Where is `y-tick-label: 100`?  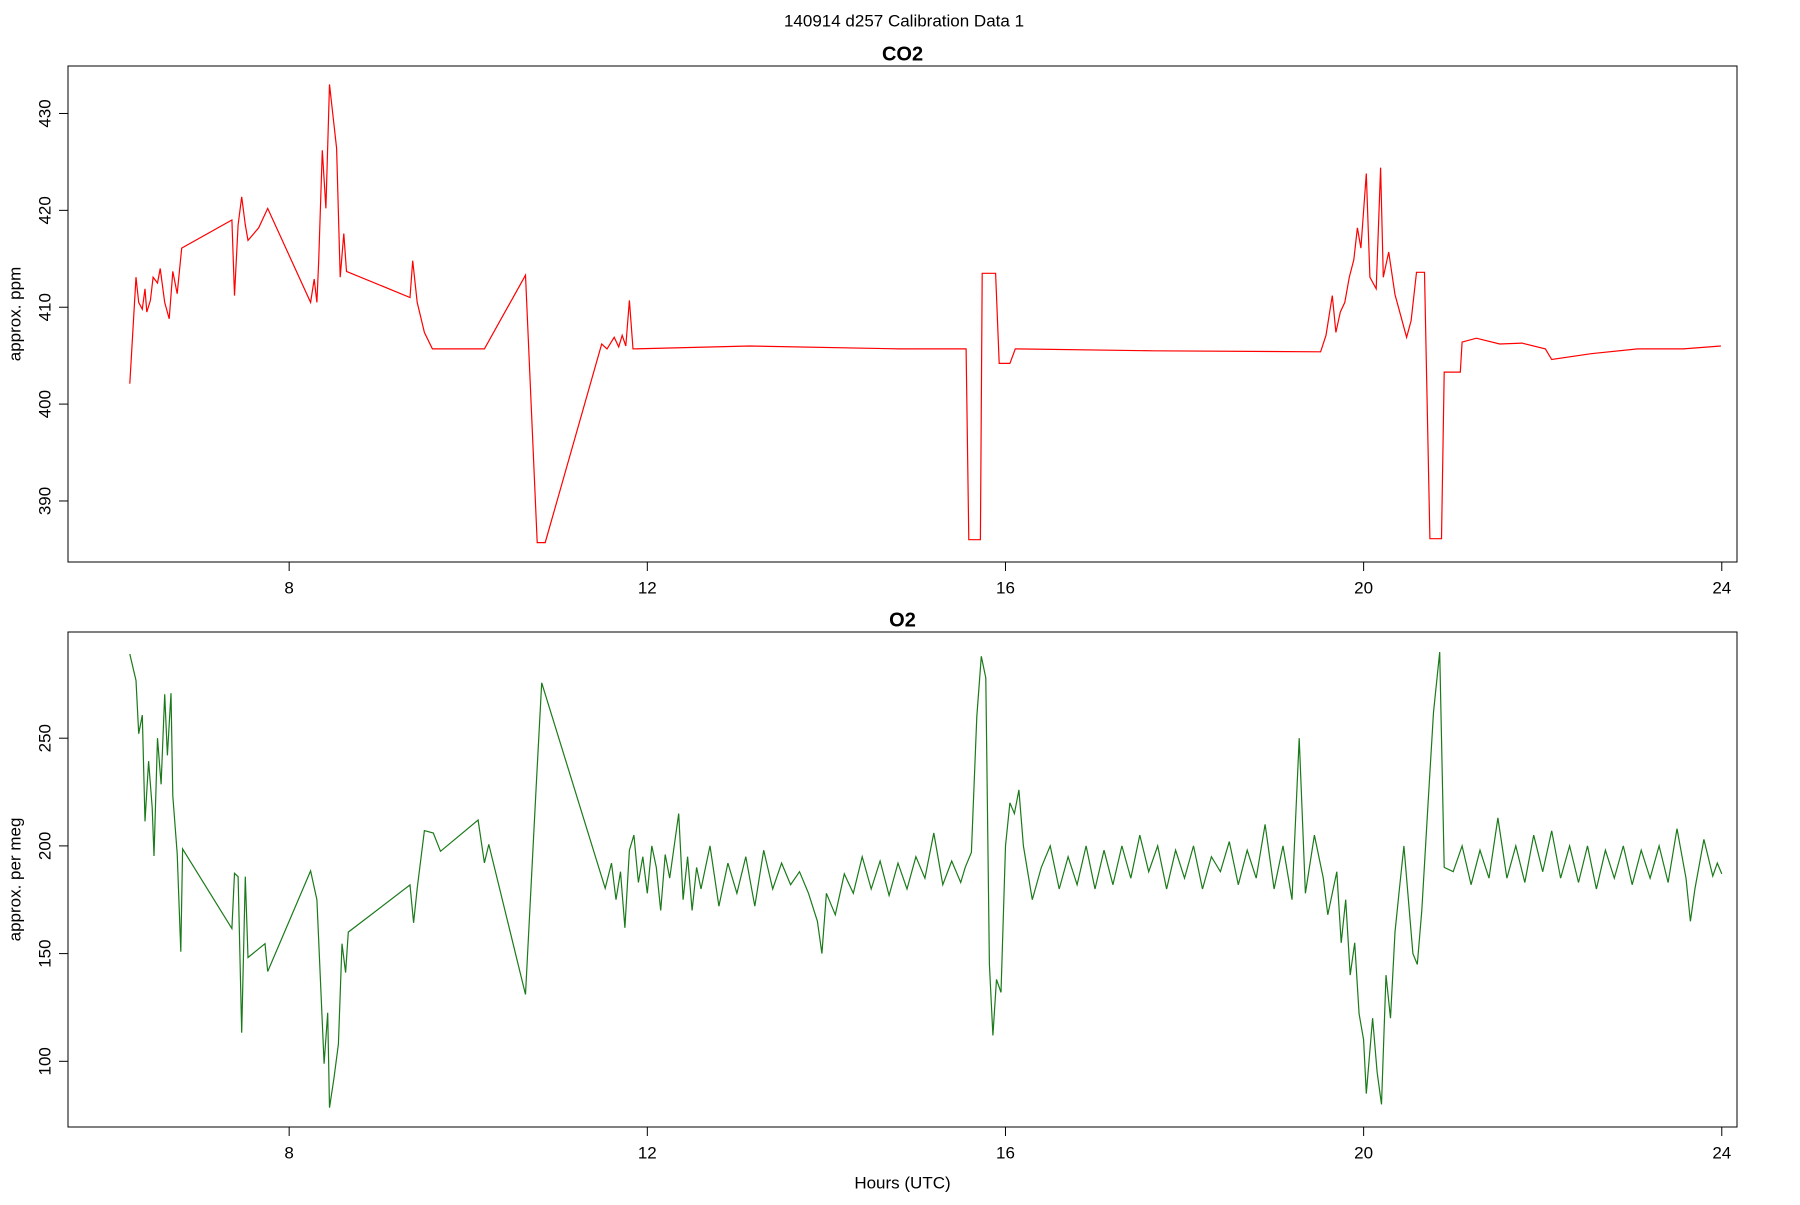 y-tick-label: 100 is located at coordinates (44, 1061).